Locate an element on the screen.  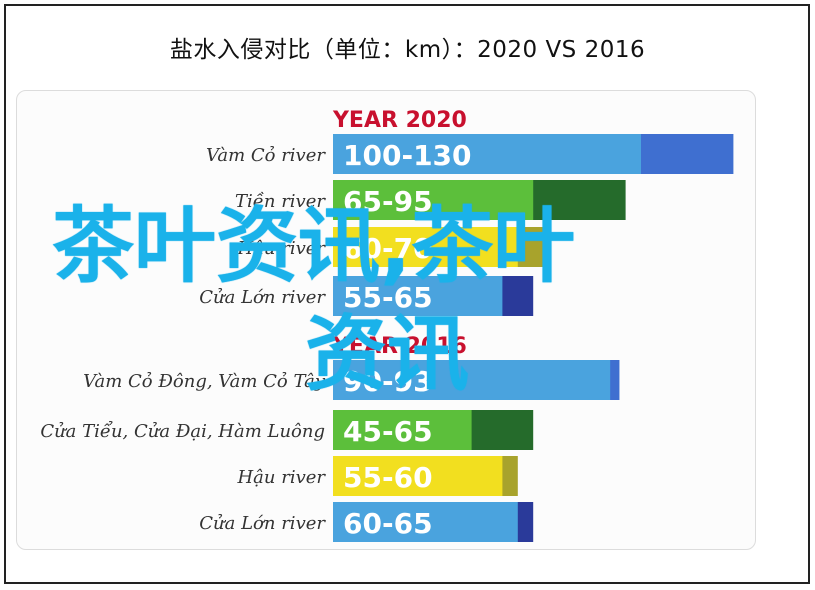
bar-value-label: 100-130 is located at coordinates (407, 155).